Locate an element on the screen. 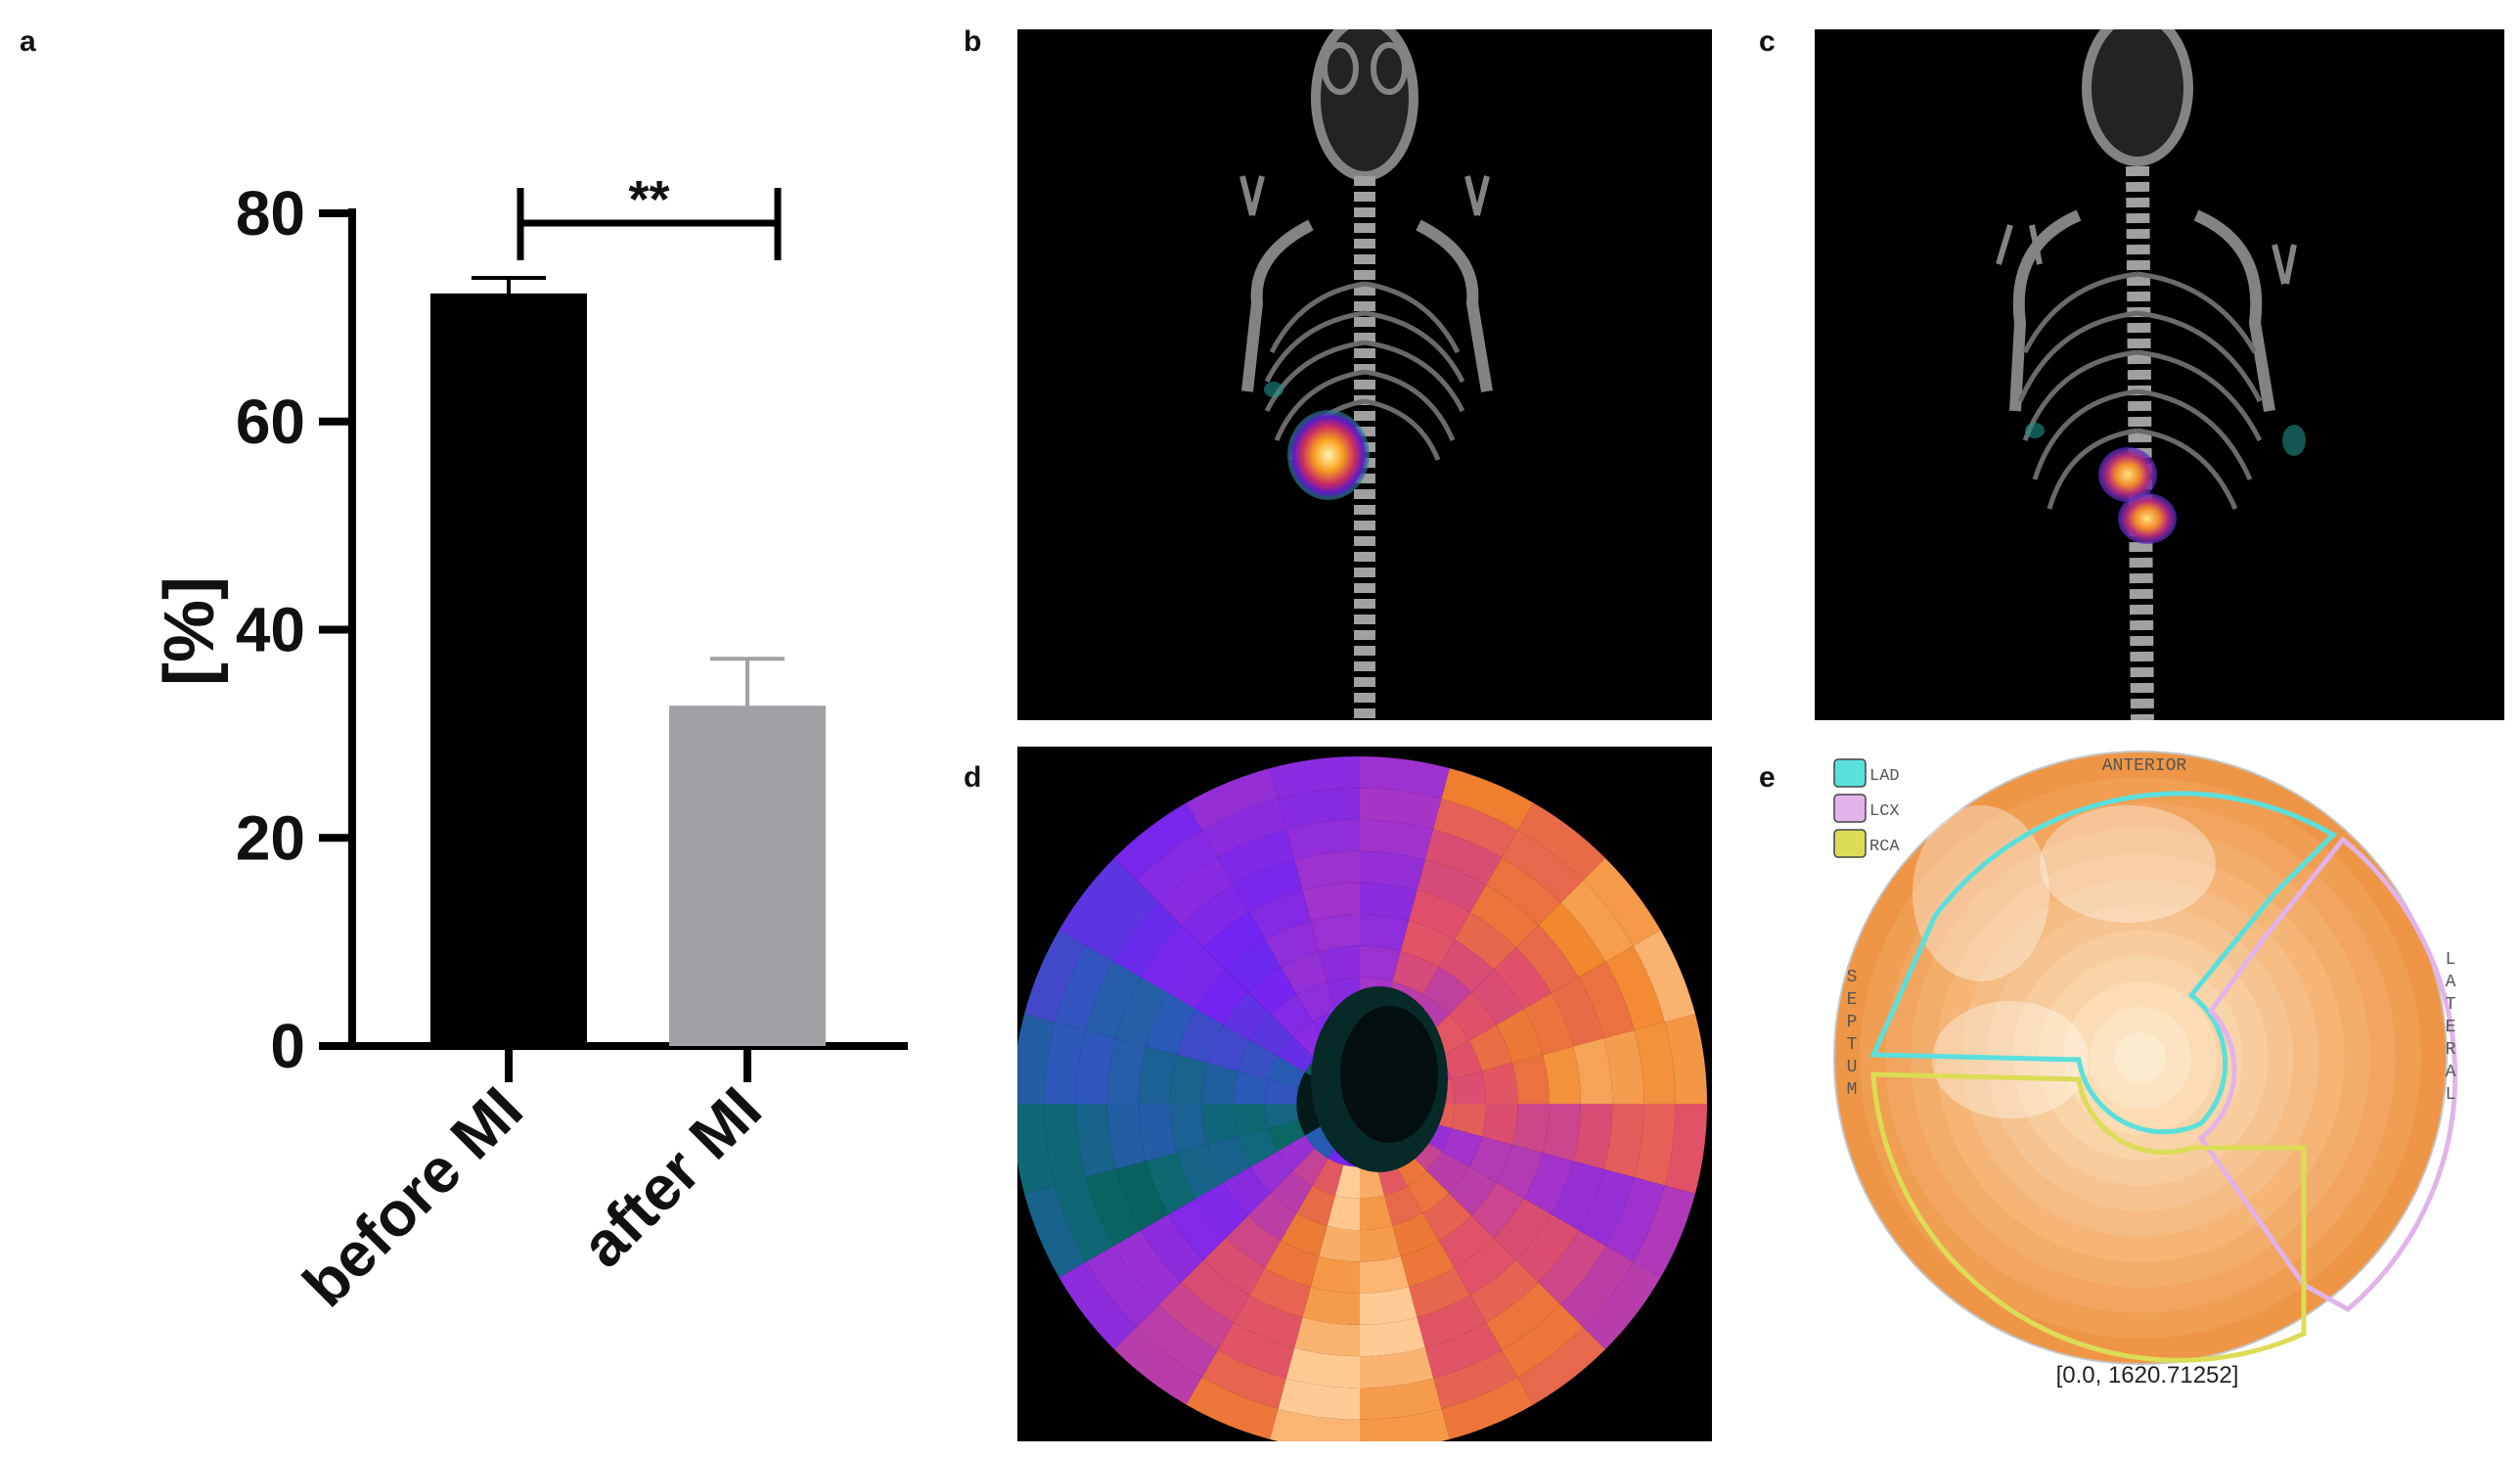 The height and width of the screenshot is (1457, 2520). legend-label-lcx: LCX is located at coordinates (1884, 811).